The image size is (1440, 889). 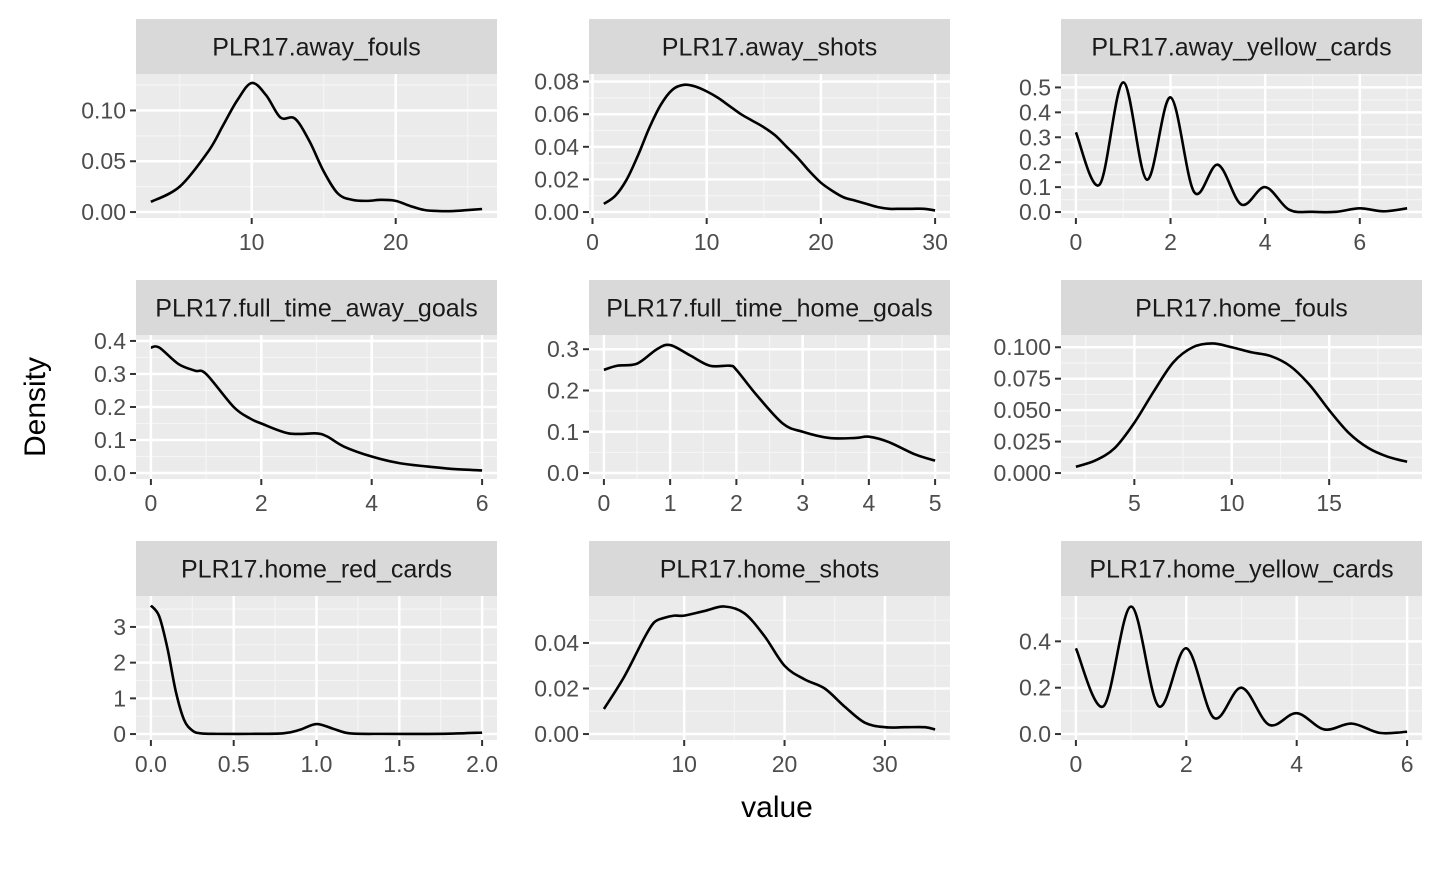 I want to click on facet-strip-label: PLR17.away_fouls, so click(x=316, y=48).